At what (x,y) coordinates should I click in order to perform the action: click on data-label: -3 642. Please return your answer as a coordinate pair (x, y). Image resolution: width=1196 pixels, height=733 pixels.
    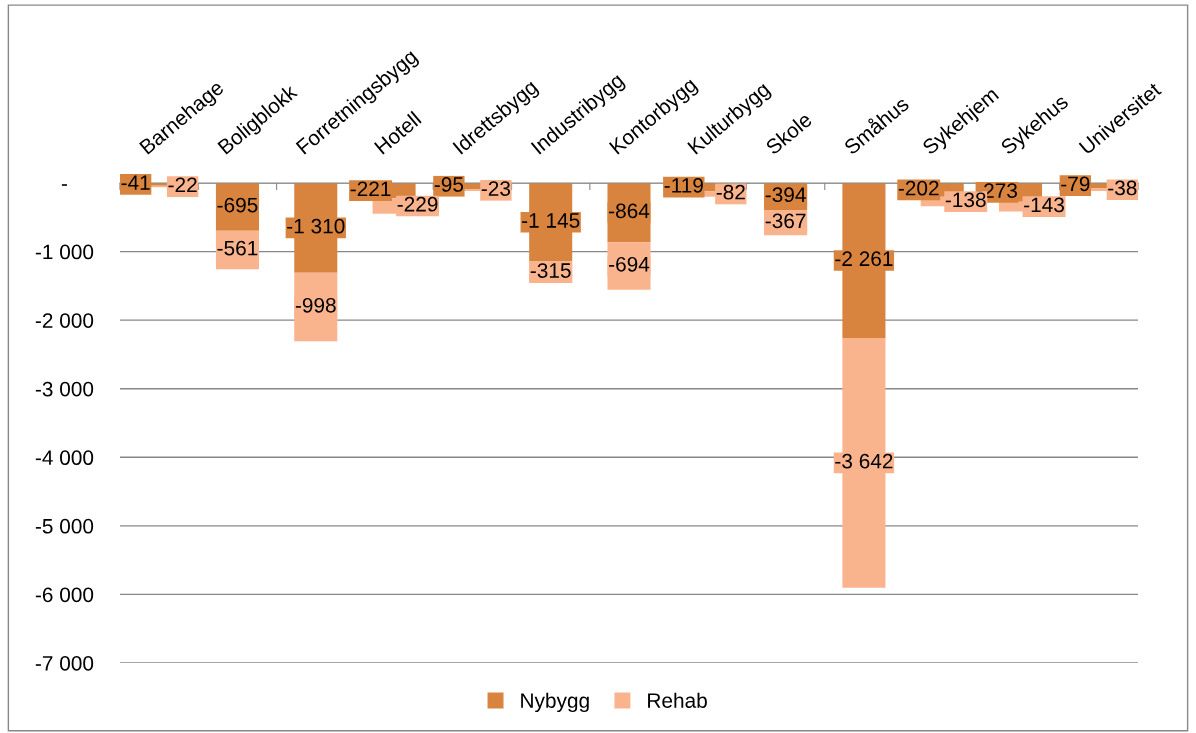
    Looking at the image, I should click on (864, 461).